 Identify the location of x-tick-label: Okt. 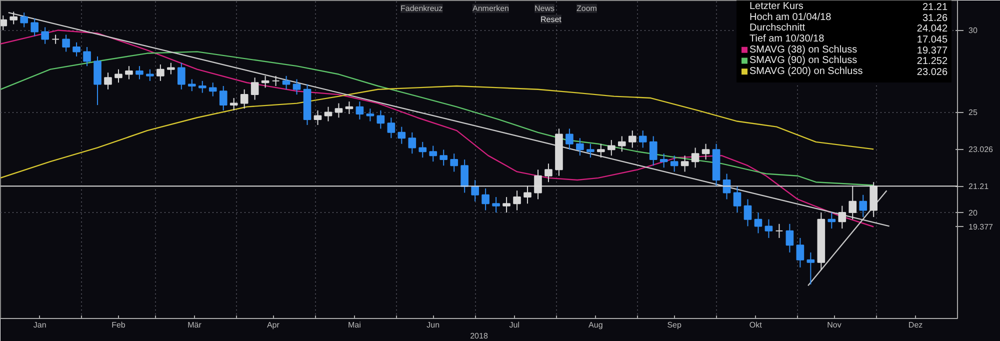
(756, 325).